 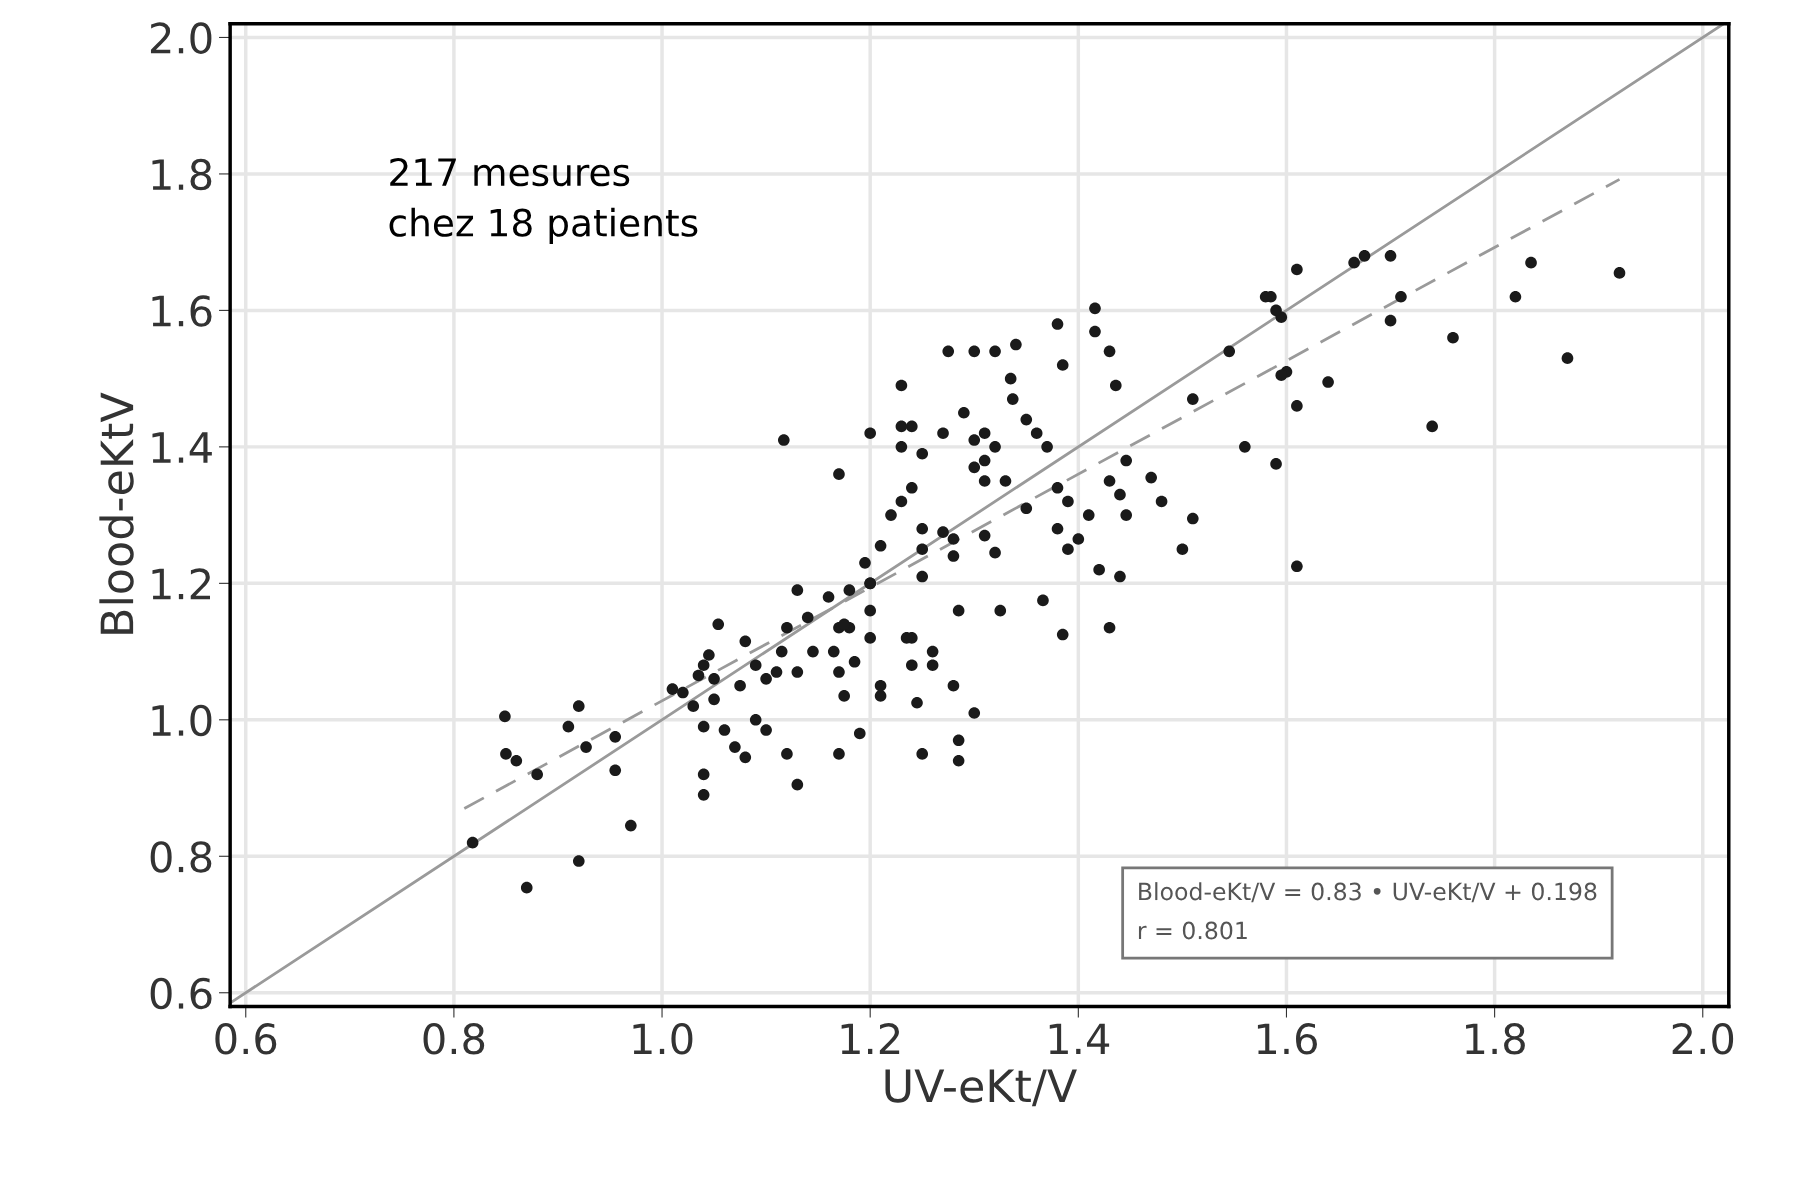 I want to click on annotation: 217 mesures chez 18 patients, so click(x=543, y=201).